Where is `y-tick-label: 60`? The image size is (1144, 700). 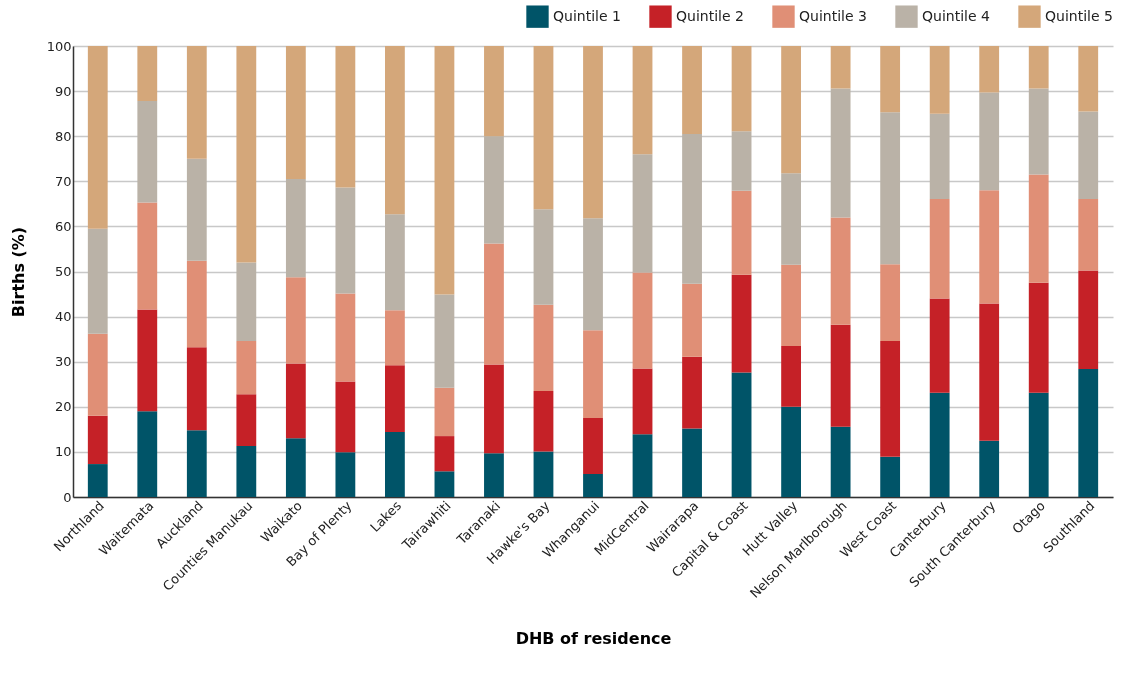
y-tick-label: 60 is located at coordinates (63, 226).